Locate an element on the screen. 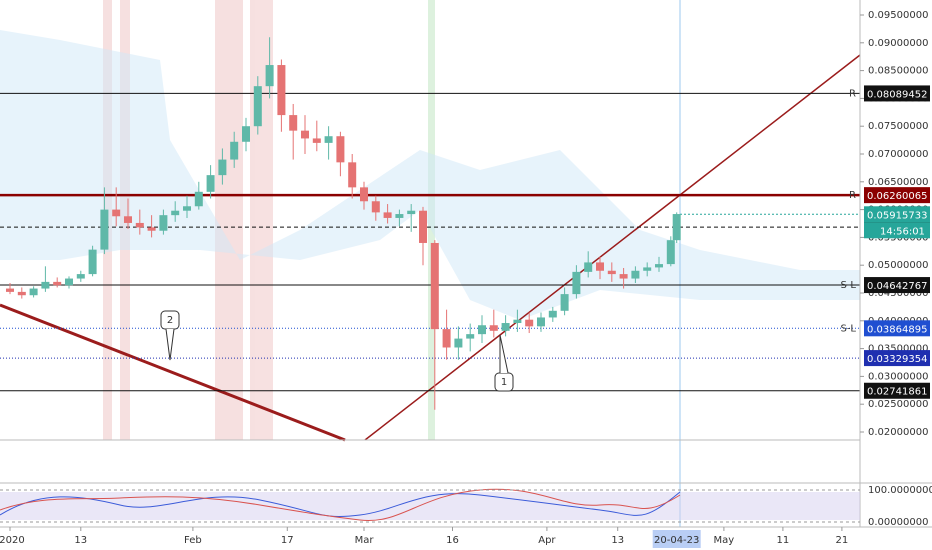  y-tick-label: 0.08500000 is located at coordinates (898, 71).